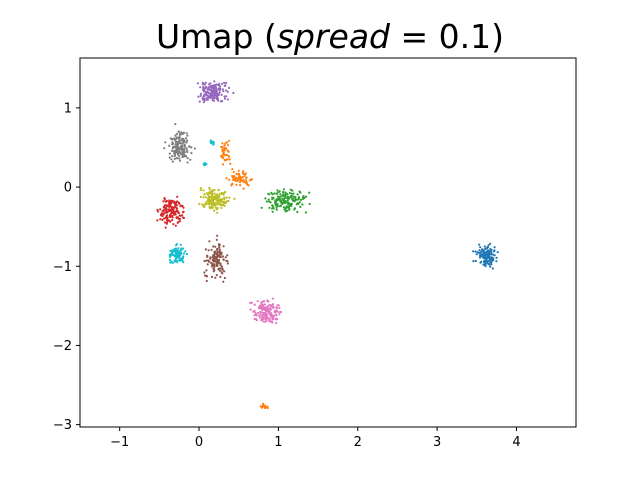  I want to click on y-tick-label: −2, so click(62, 346).